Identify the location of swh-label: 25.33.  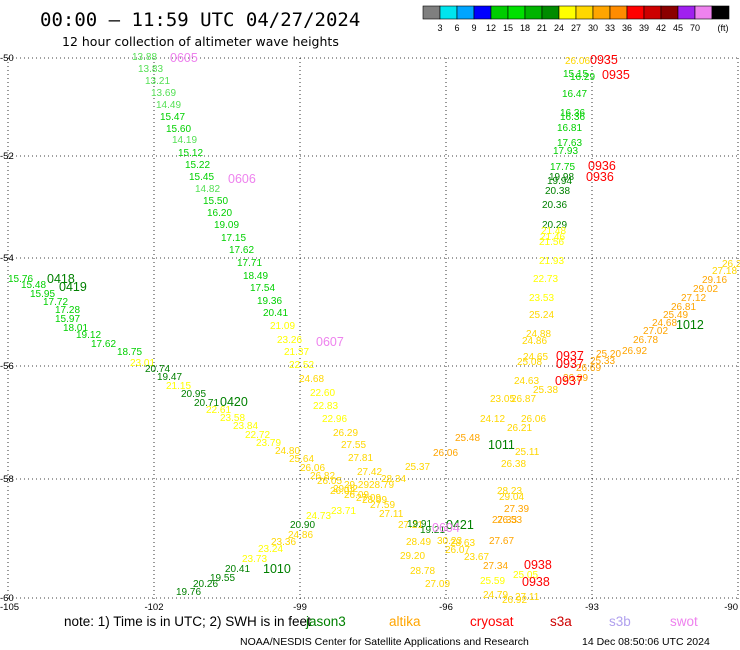
(602, 361).